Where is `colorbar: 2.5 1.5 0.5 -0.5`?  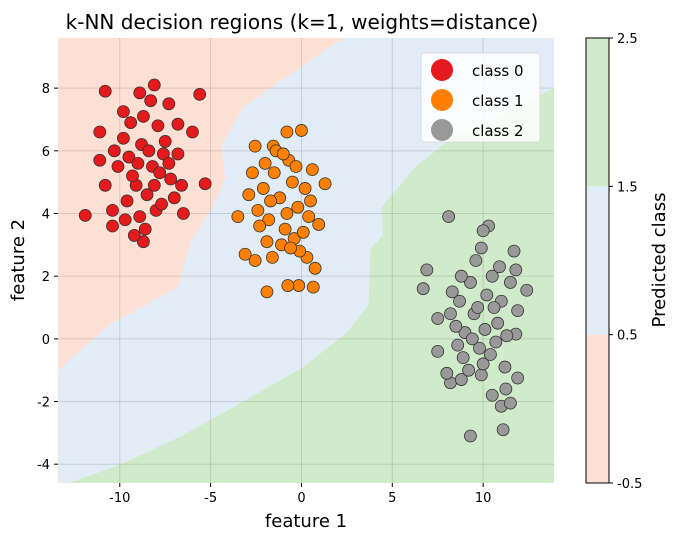 colorbar: 2.5 1.5 0.5 -0.5 is located at coordinates (613, 262).